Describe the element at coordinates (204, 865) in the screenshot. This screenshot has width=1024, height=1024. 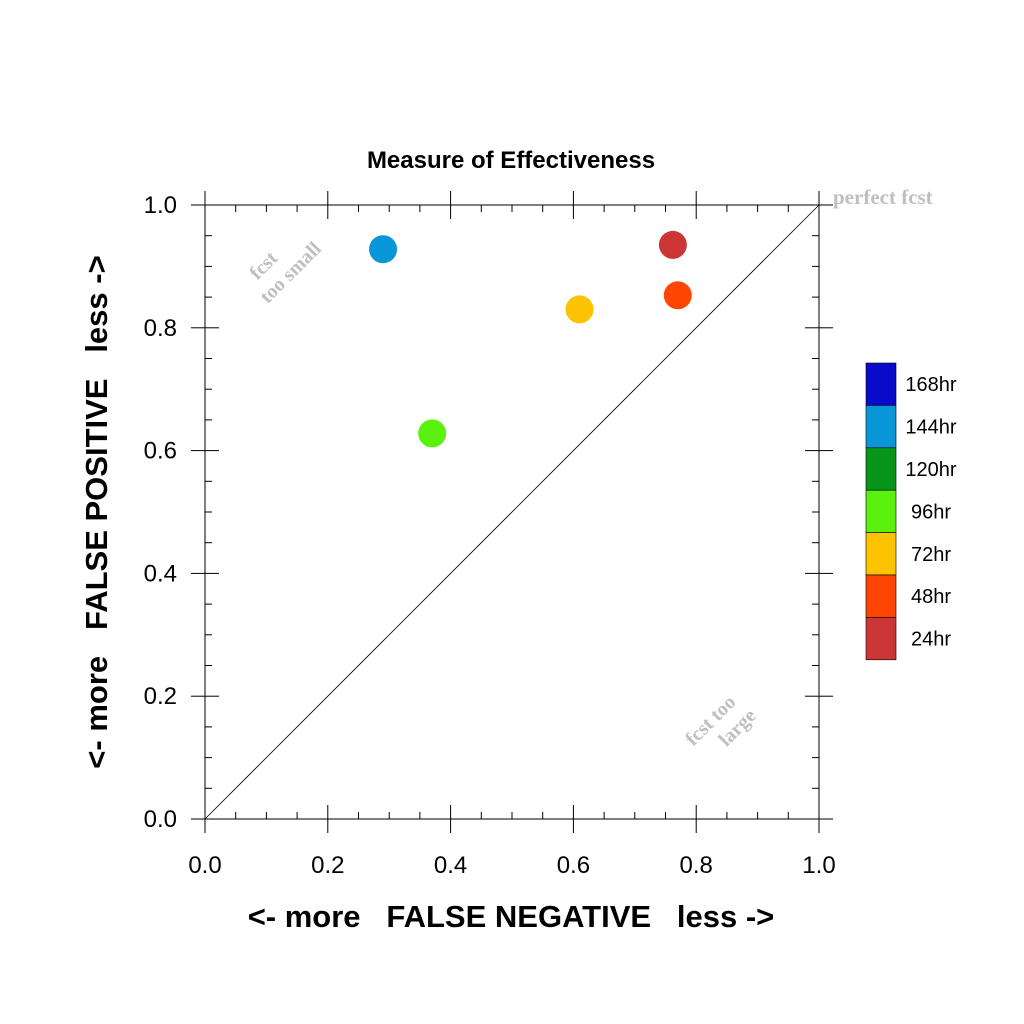
I see `x-tick-label: 0.0` at that location.